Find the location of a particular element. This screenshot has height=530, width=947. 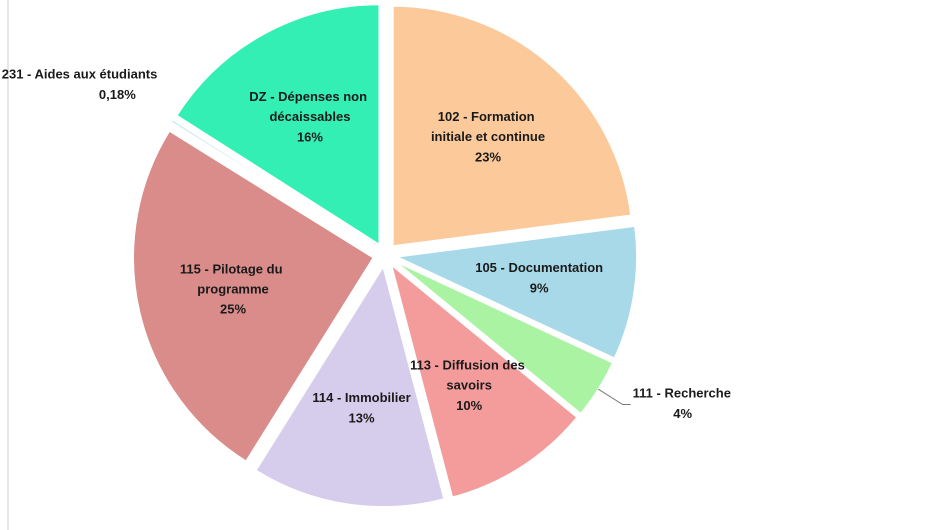

slice-label-line: DZ - Dépenses non is located at coordinates (309, 97).